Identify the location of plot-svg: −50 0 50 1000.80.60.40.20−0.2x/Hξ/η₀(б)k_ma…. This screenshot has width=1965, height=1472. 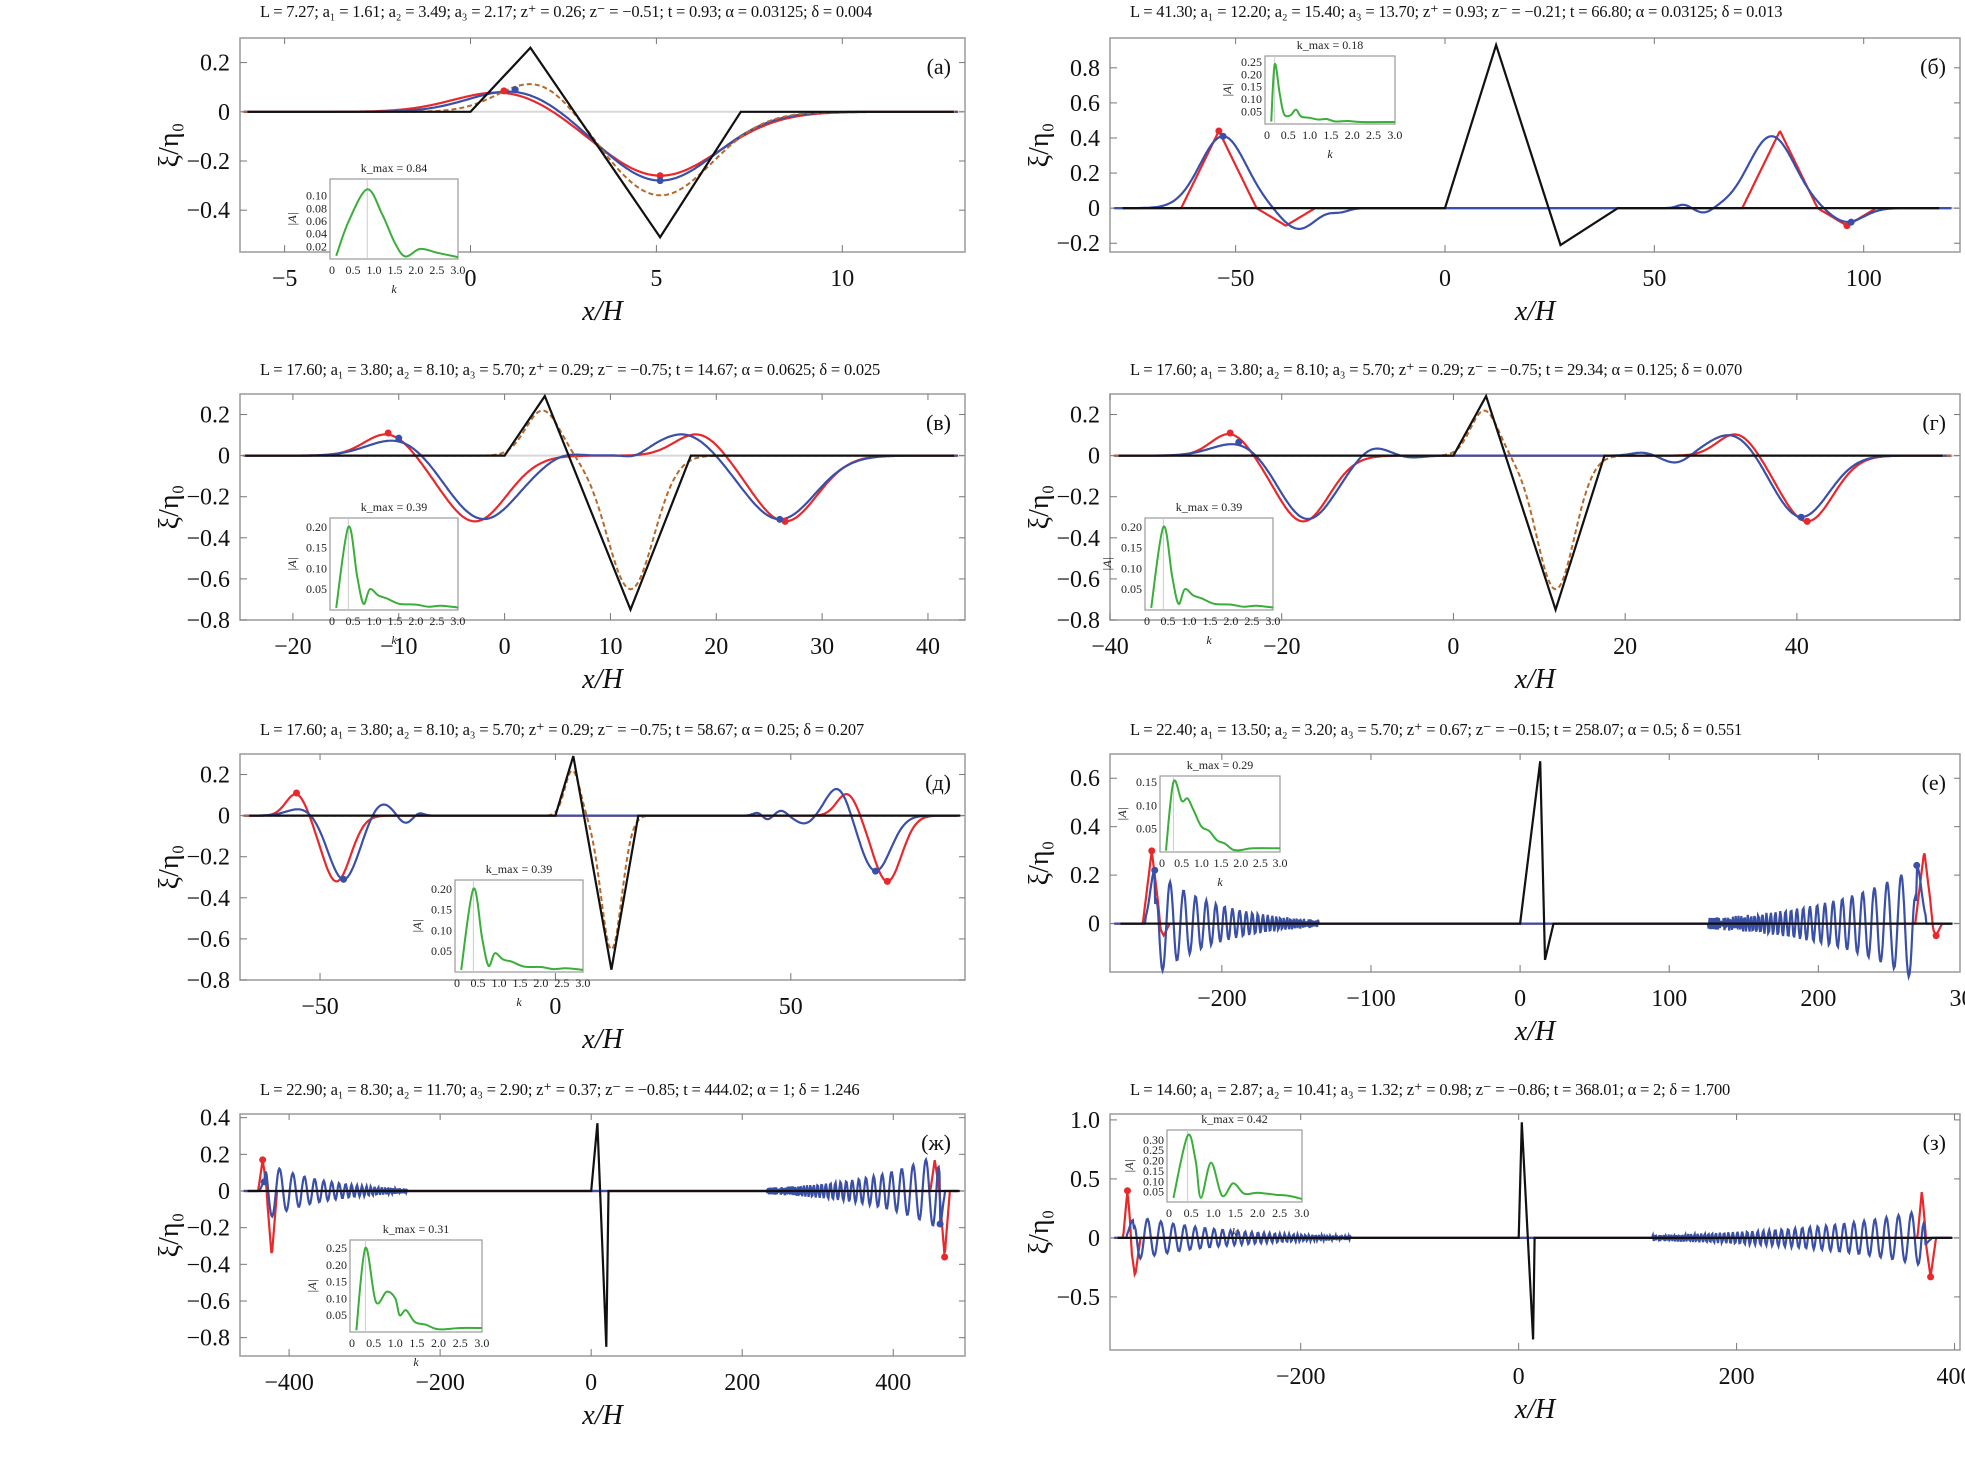
(1492, 182).